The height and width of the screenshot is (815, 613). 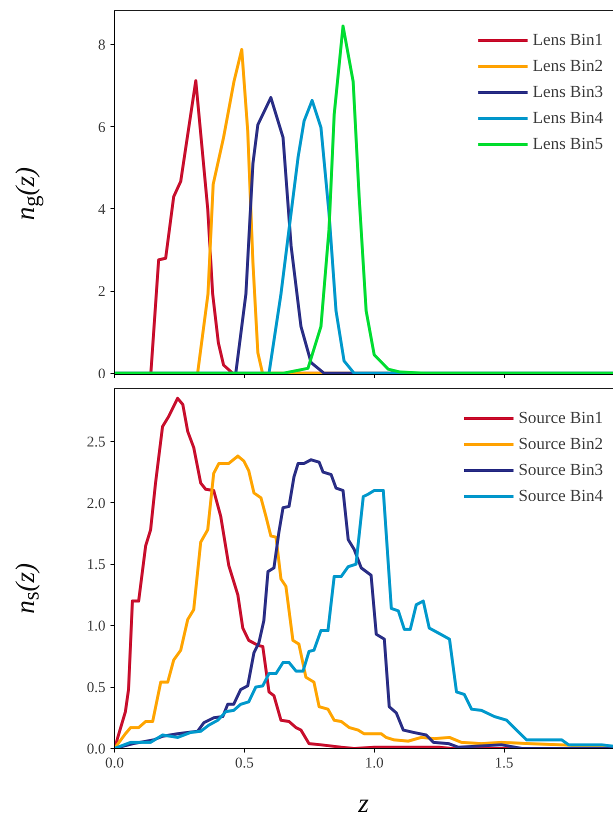 What do you see at coordinates (363, 801) in the screenshot?
I see `x-axis-title: z` at bounding box center [363, 801].